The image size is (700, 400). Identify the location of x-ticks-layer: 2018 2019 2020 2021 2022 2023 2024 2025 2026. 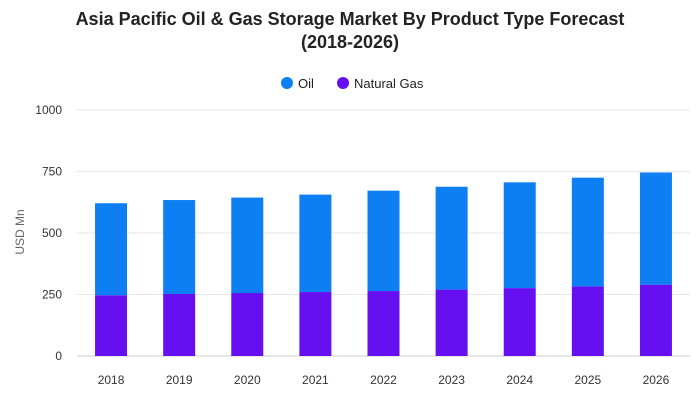
(384, 380).